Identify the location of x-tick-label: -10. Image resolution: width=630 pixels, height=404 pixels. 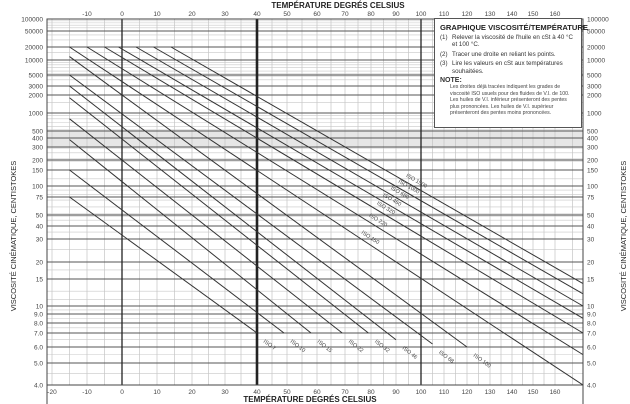
(87, 14).